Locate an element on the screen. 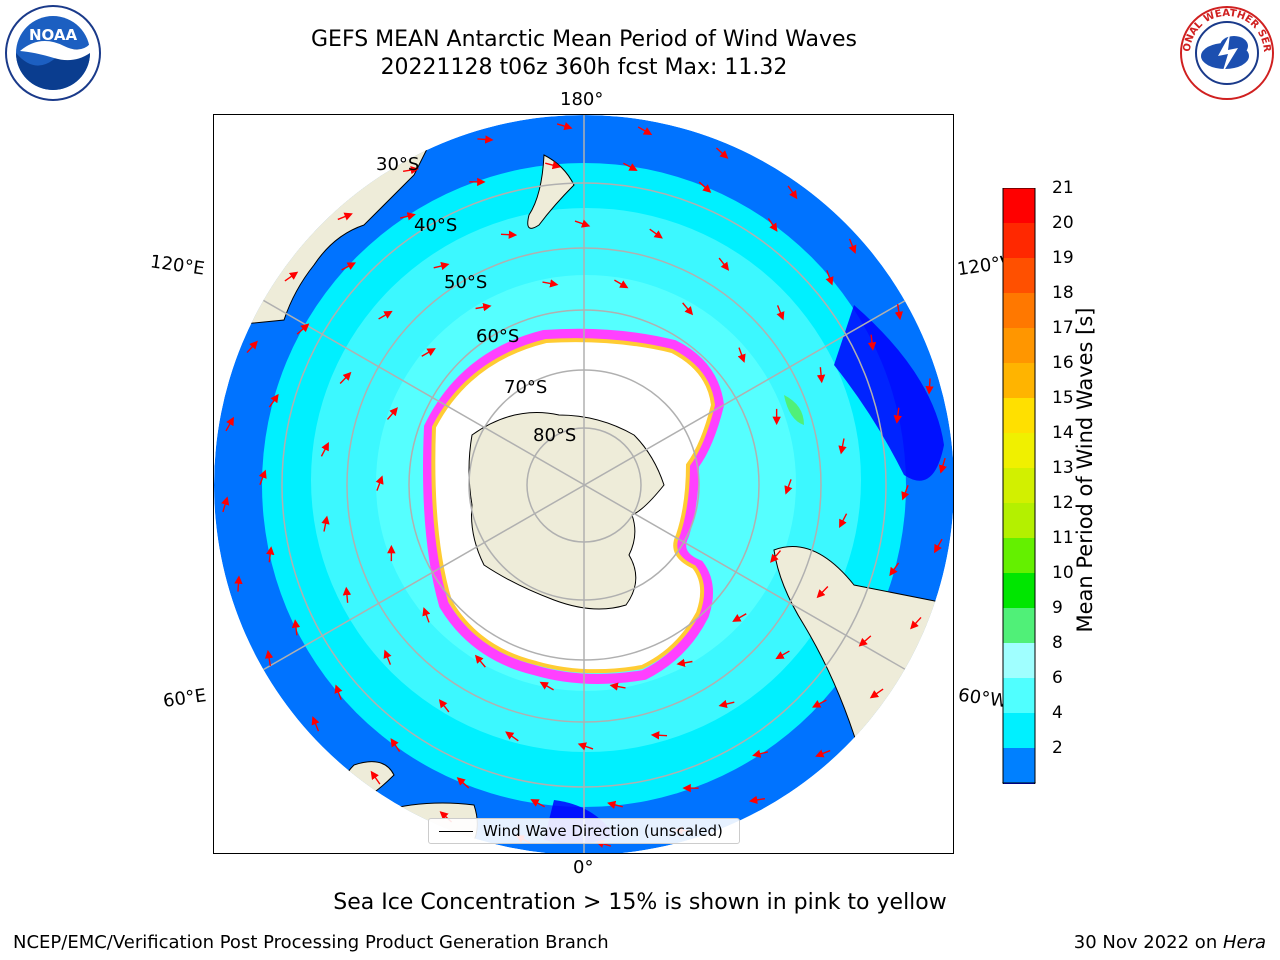 This screenshot has width=1280, height=960. colorbar-tick-label: 15 is located at coordinates (1063, 398).